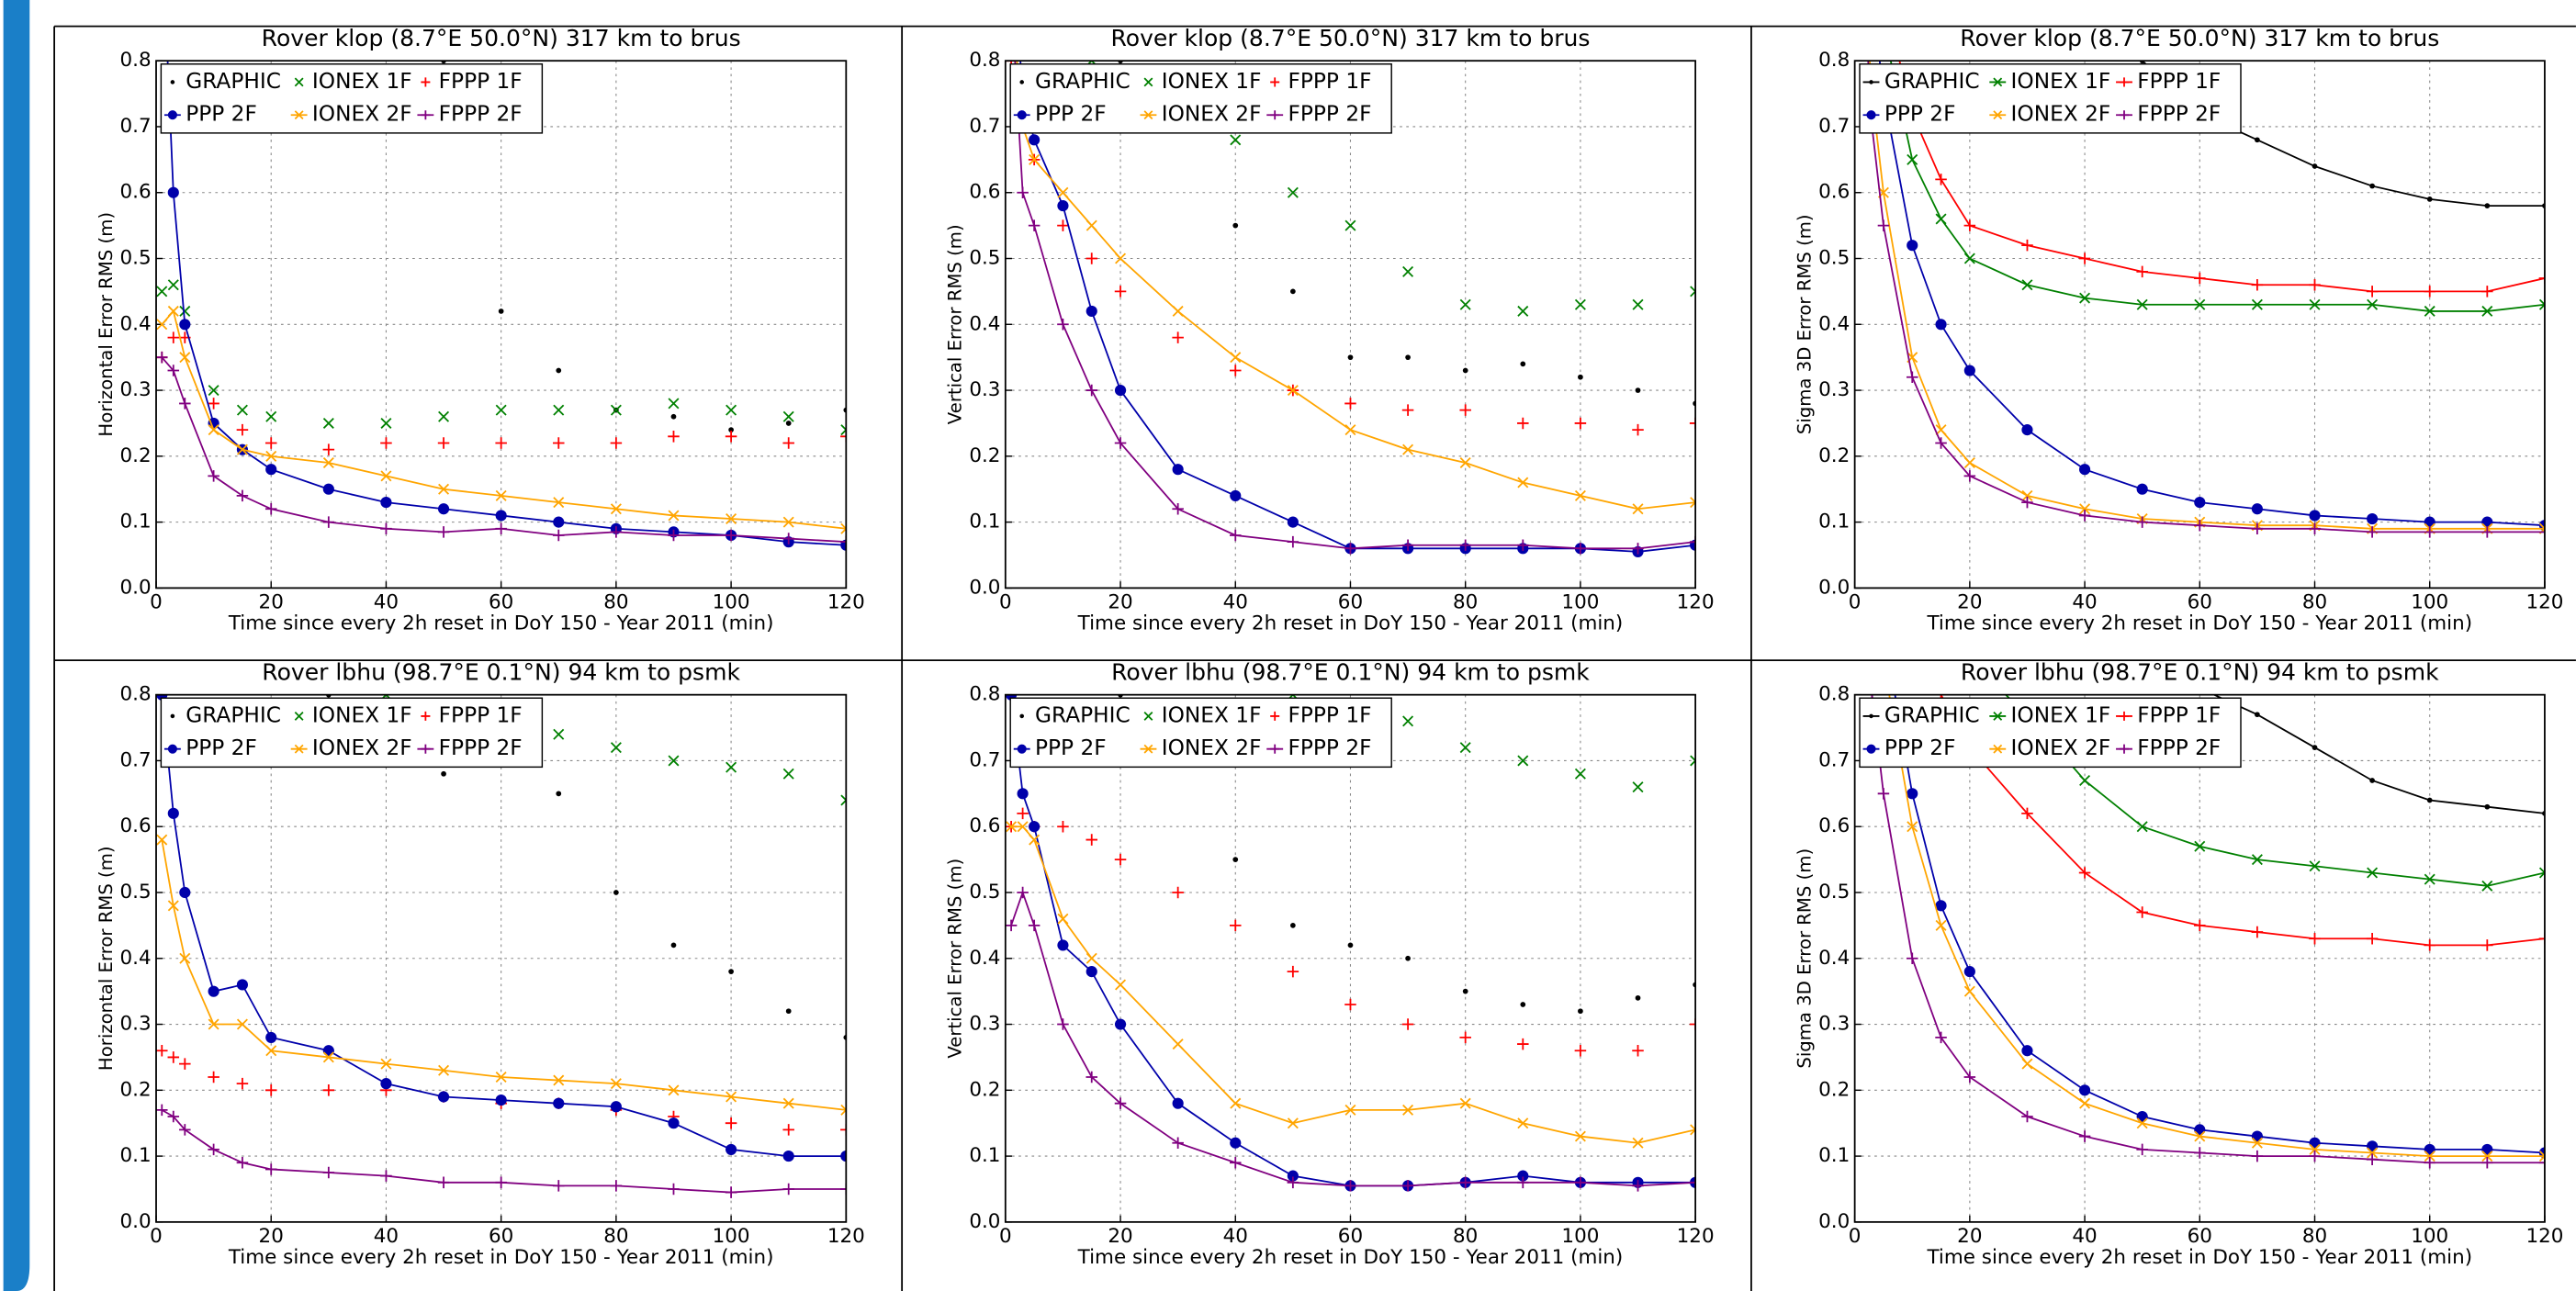 This screenshot has width=2576, height=1291. I want to click on axes-frame, so click(501, 958).